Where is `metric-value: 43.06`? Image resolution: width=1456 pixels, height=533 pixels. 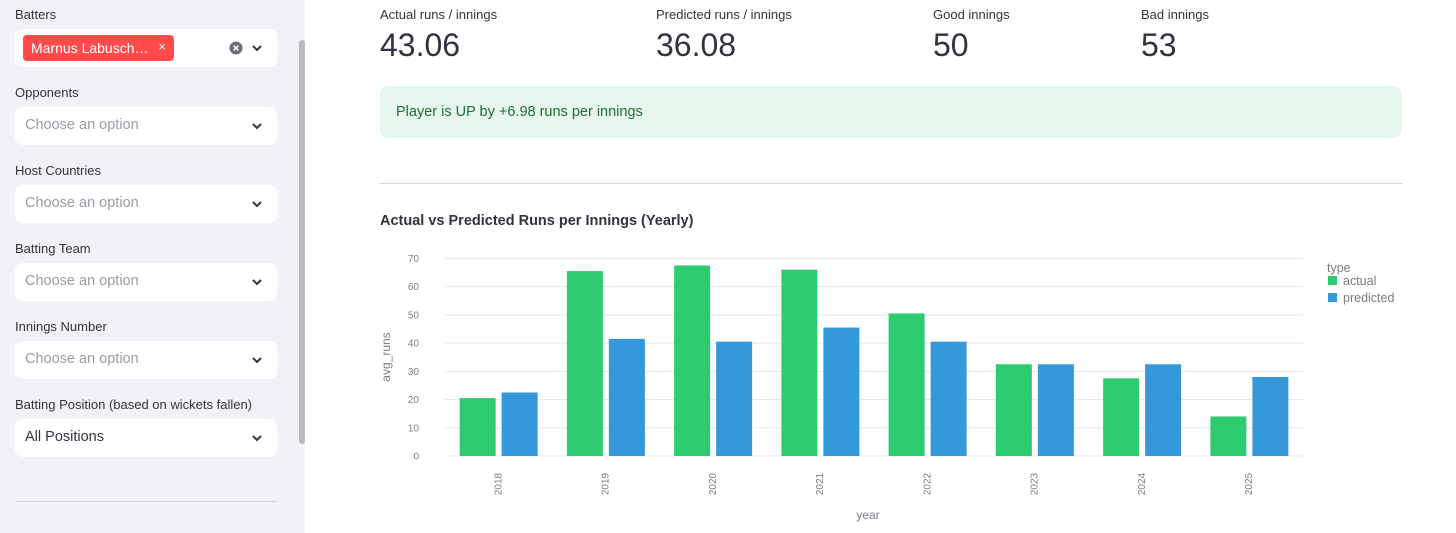 metric-value: 43.06 is located at coordinates (420, 45).